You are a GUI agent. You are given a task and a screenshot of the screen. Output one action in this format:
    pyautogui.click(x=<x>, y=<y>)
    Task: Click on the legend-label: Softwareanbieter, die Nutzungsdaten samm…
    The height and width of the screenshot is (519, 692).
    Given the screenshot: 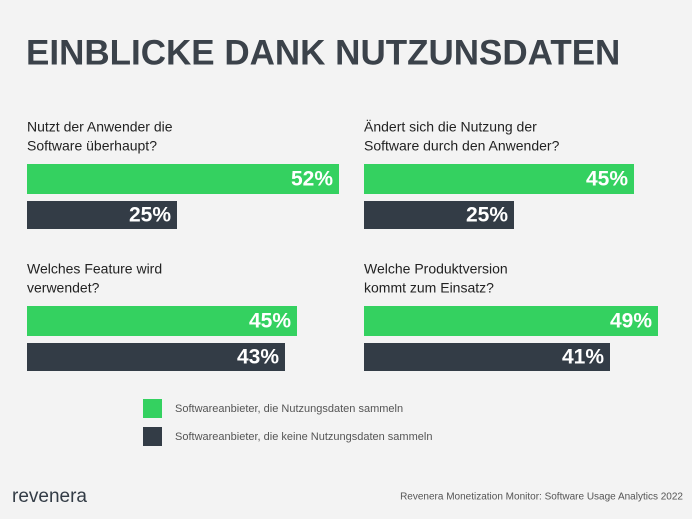 What is the action you would take?
    pyautogui.click(x=289, y=409)
    